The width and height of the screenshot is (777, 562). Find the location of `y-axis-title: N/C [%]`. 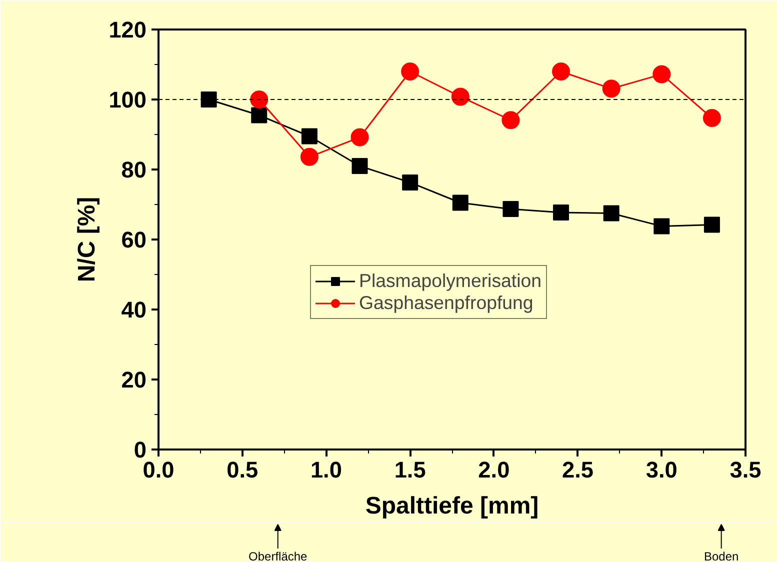

y-axis-title: N/C [%] is located at coordinates (87, 239).